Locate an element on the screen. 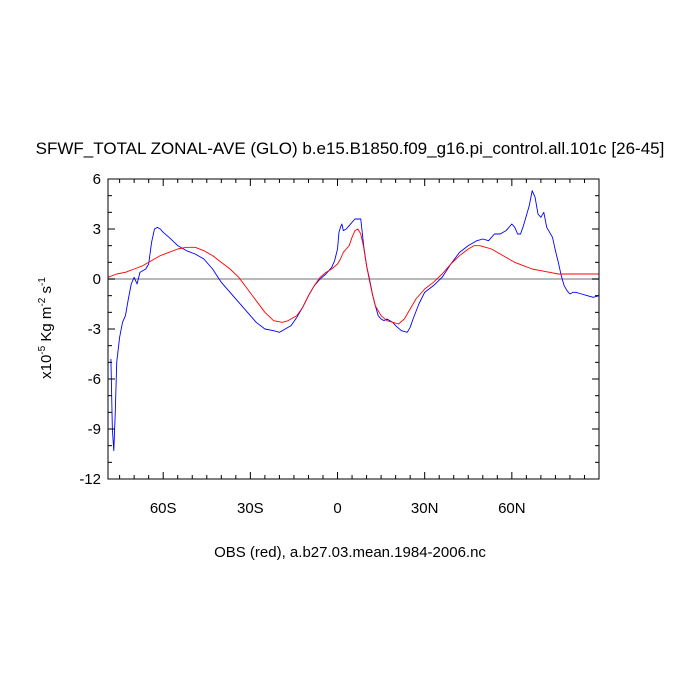  y-tick-label: 0 is located at coordinates (97, 279).